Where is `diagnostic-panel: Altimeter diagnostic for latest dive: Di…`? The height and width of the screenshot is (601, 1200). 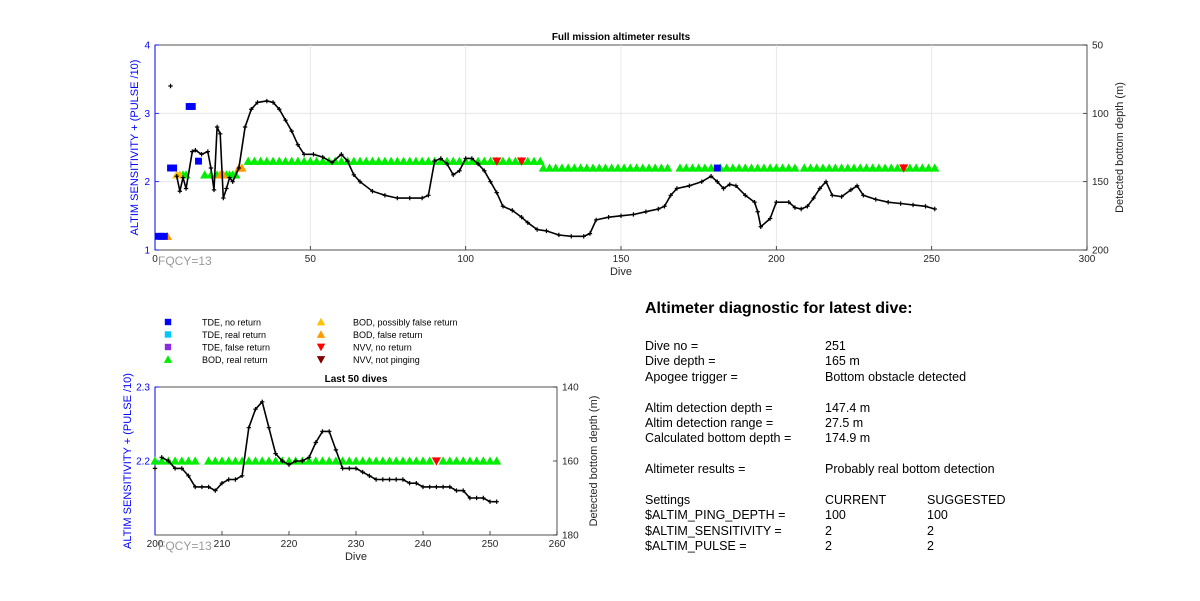
diagnostic-panel: Altimeter diagnostic for latest dive: Di… is located at coordinates (855, 427).